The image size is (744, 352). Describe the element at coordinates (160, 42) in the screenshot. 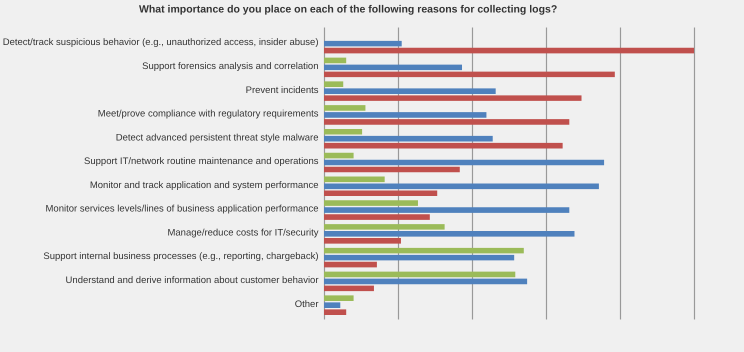

I see `y-tick-label: Detect/track suspicious behavior (e.g., unauthorized access, insider abuse)` at that location.